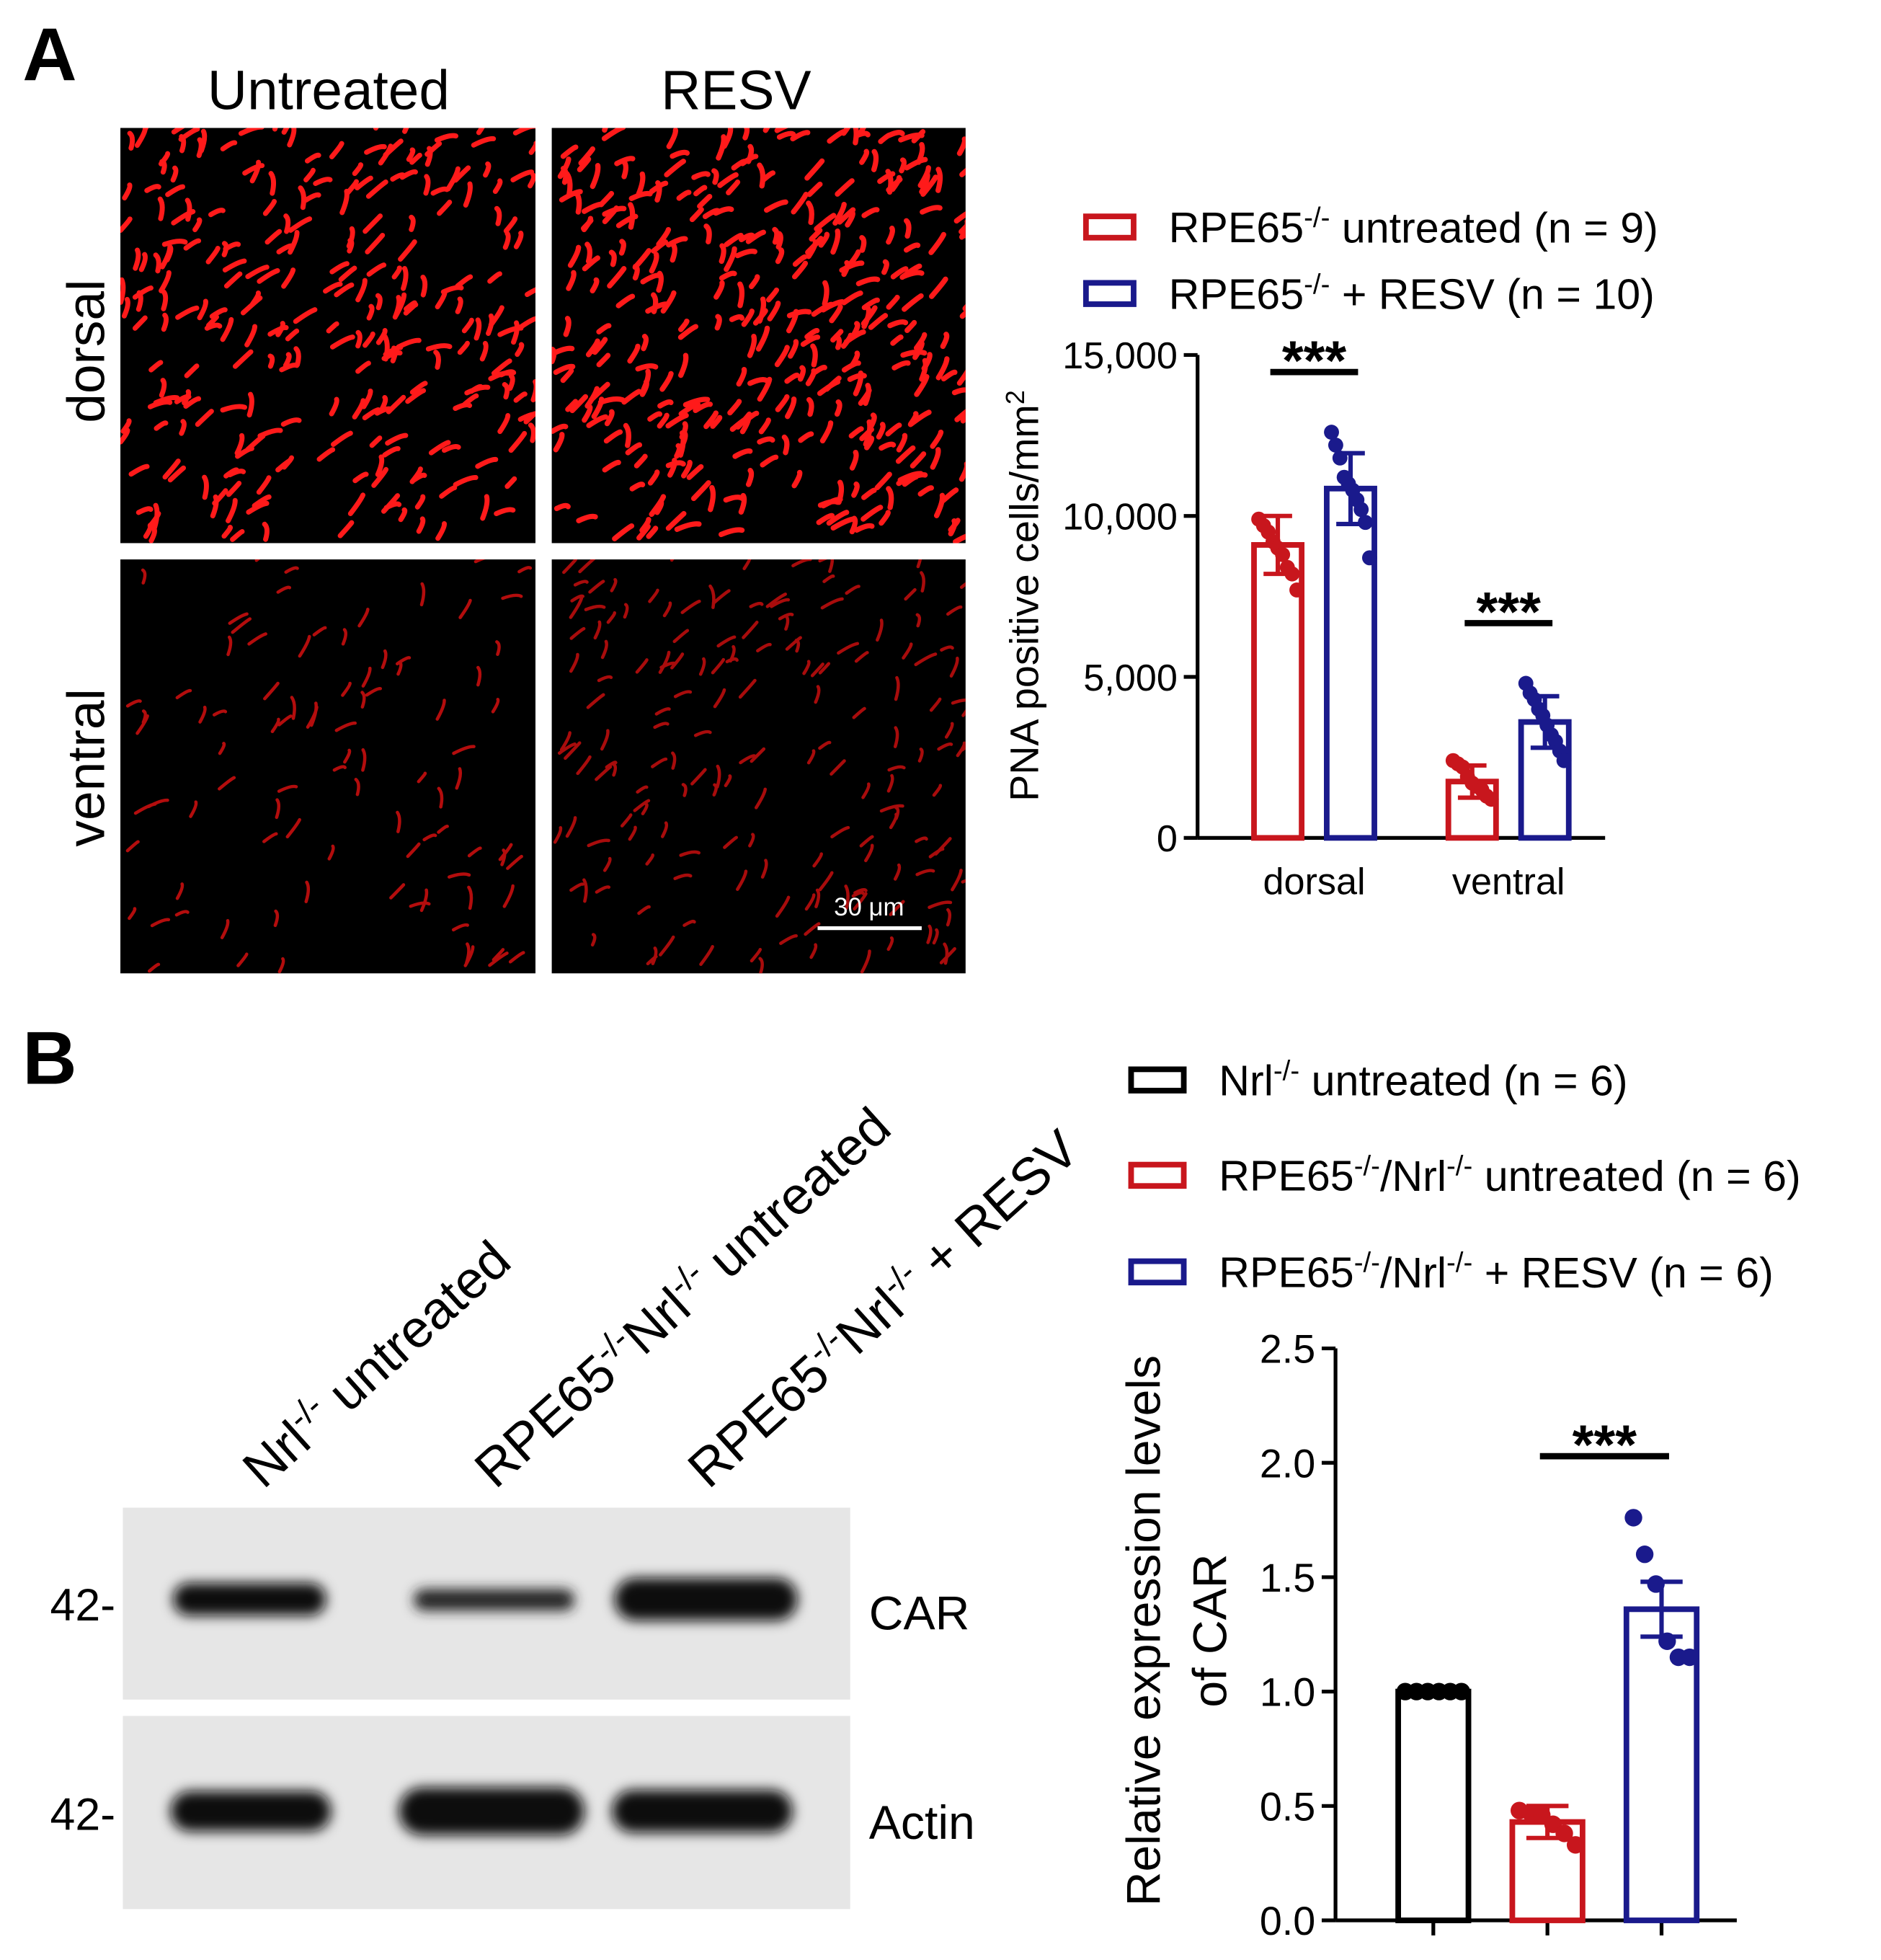  Describe the element at coordinates (994, 1209) in the screenshot. I see `text-part: + RESV` at that location.